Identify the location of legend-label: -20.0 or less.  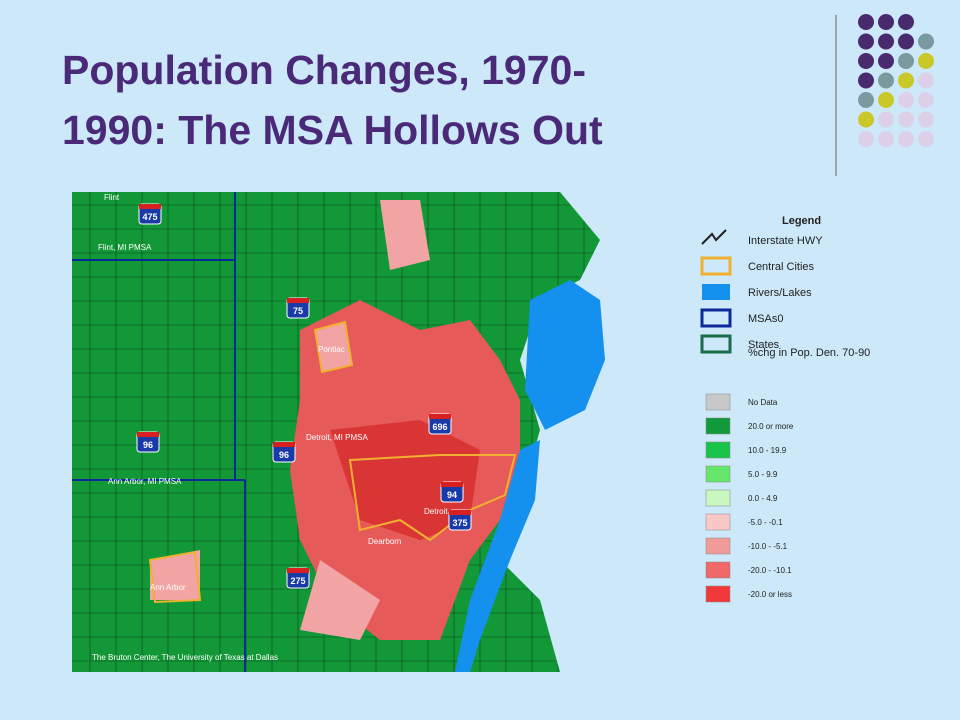
(770, 594).